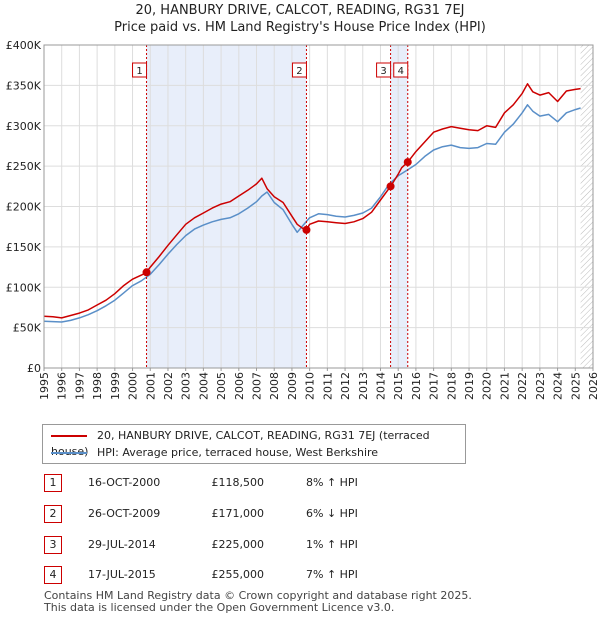 Image resolution: width=600 pixels, height=620 pixels. I want to click on transaction-hpi: 1% ↑ HPI, so click(332, 544).